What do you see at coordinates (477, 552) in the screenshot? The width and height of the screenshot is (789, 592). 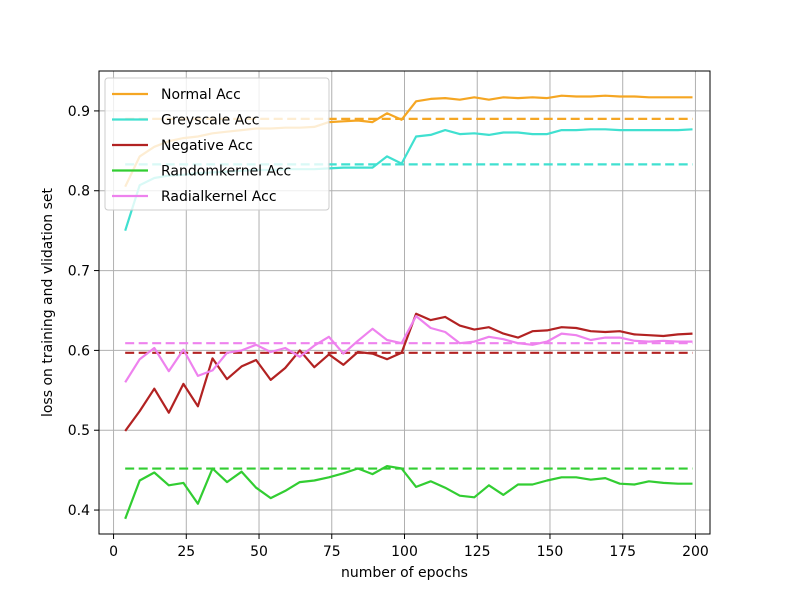 I see `x-tick-label: 125` at bounding box center [477, 552].